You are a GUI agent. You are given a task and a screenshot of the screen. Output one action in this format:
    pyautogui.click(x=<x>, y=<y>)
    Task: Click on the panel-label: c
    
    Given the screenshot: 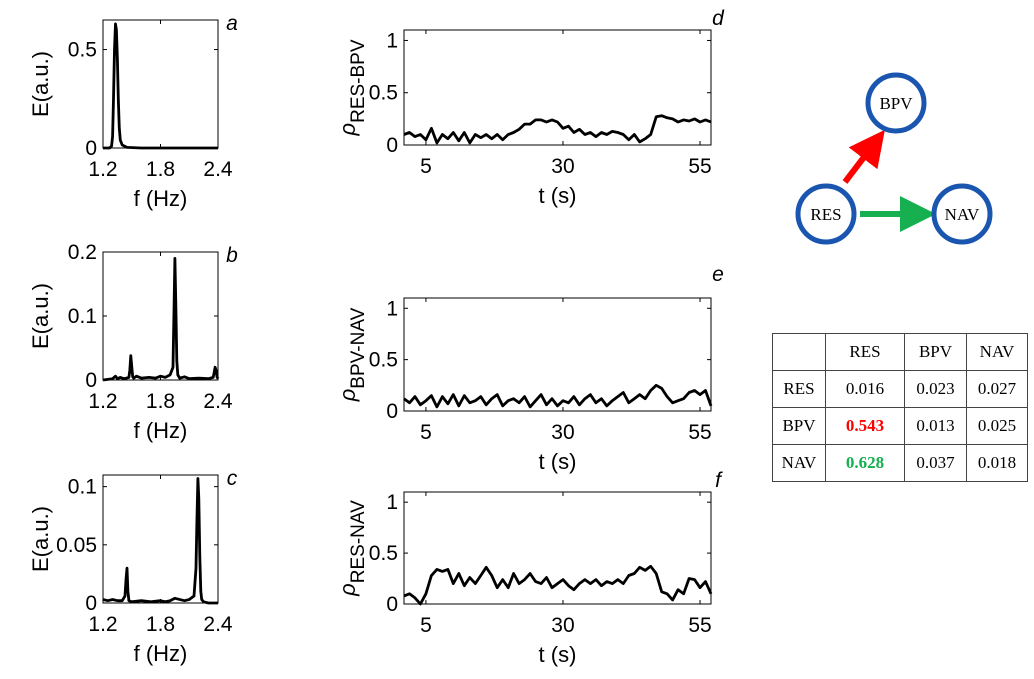 What is the action you would take?
    pyautogui.click(x=232, y=478)
    